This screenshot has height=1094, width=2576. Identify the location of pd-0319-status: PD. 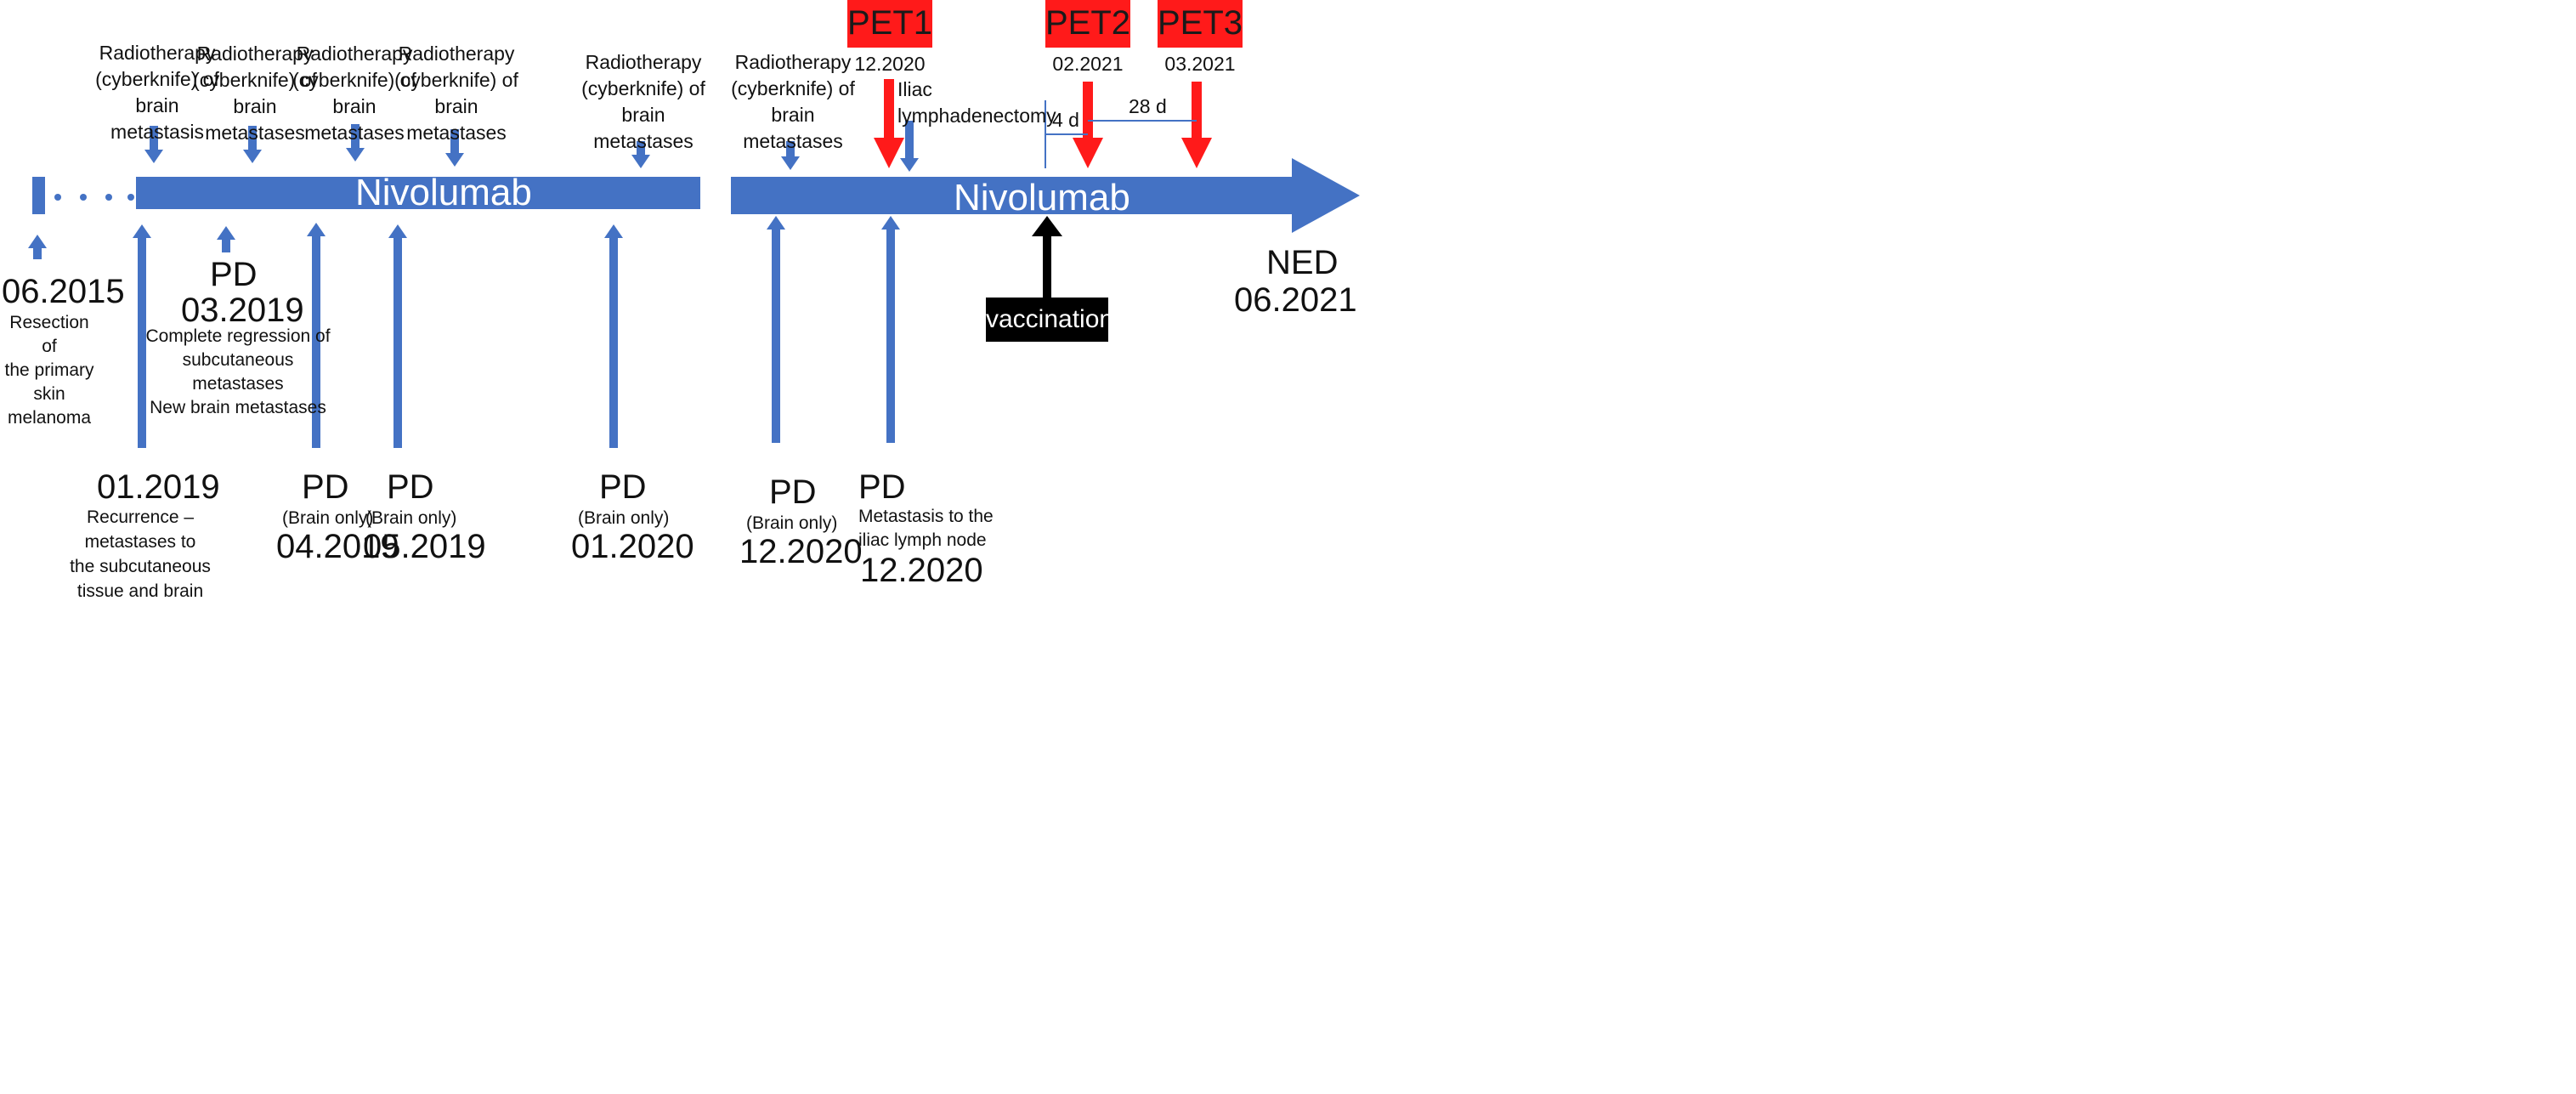
(234, 274).